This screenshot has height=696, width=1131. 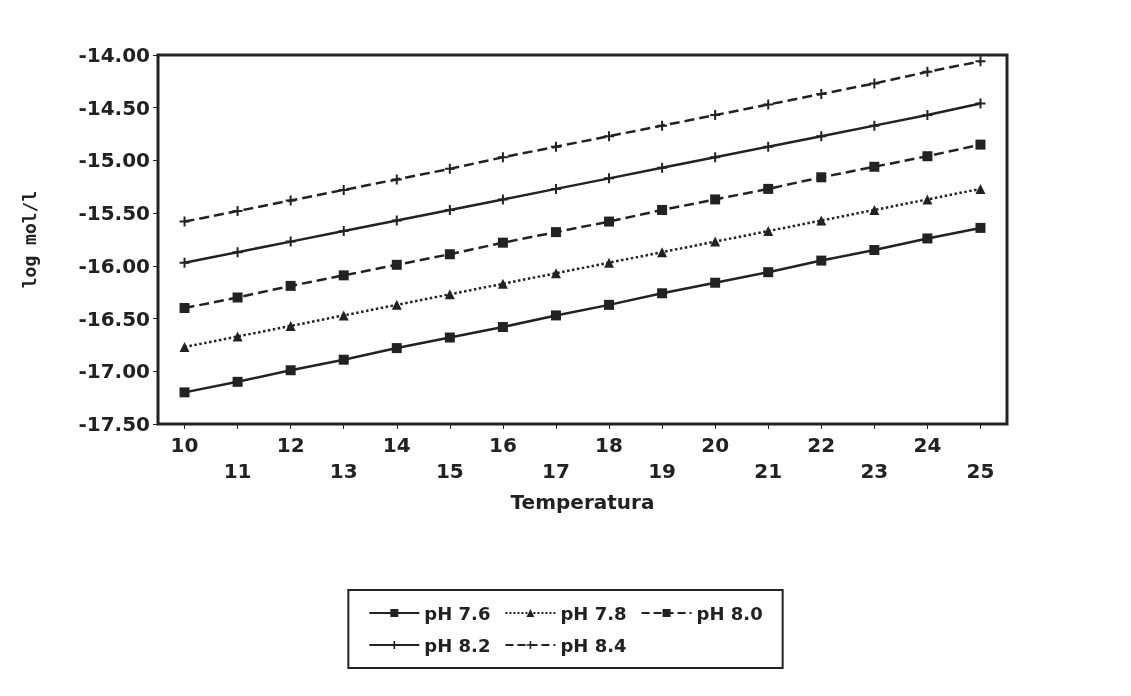 What do you see at coordinates (114, 371) in the screenshot?
I see `y-tick-label: -17.00` at bounding box center [114, 371].